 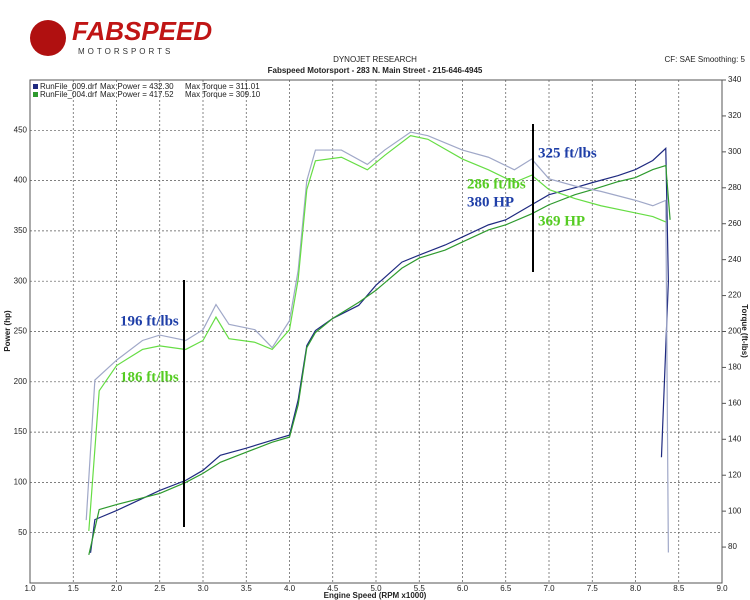 What do you see at coordinates (593, 588) in the screenshot?
I see `x-tick-label: 7.5` at bounding box center [593, 588].